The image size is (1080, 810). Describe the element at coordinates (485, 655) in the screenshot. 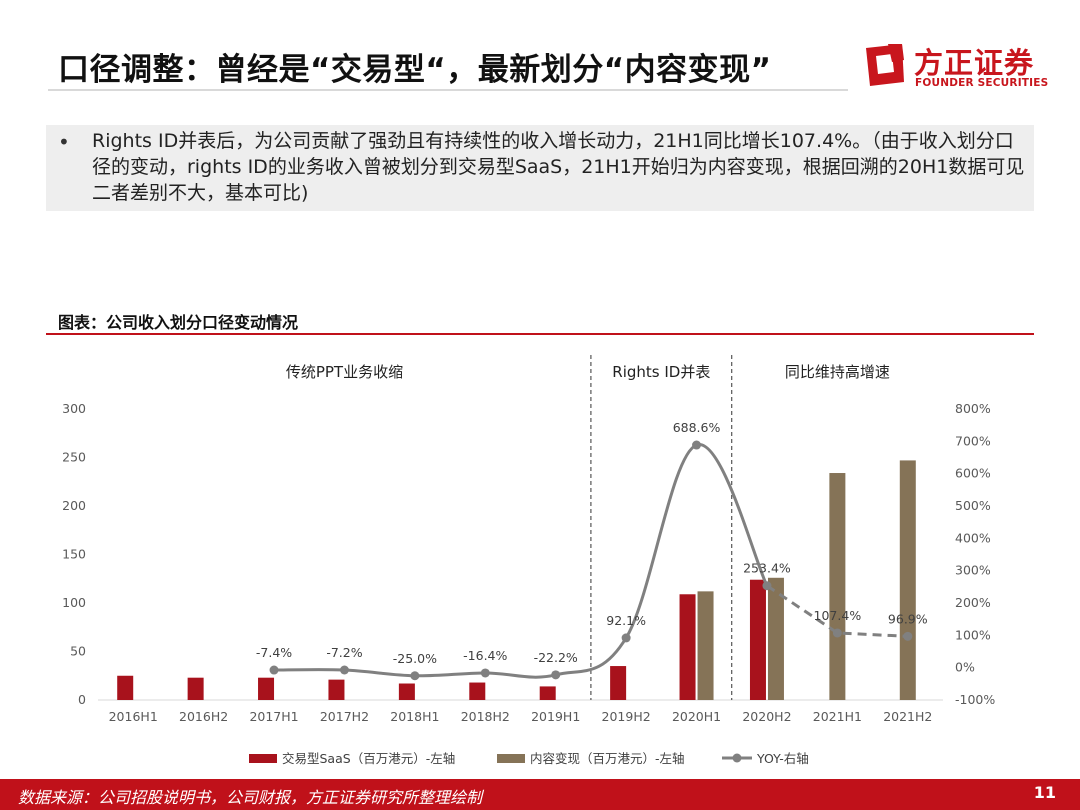

I see `yoy-data-label: -16.4%` at that location.